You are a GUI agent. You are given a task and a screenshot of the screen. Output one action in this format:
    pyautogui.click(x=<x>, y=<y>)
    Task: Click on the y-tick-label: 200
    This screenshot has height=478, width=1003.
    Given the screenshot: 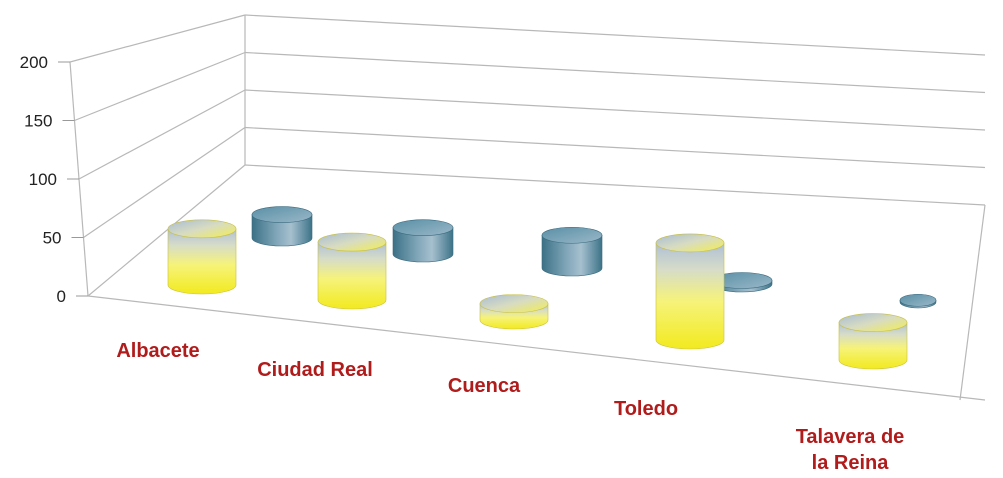 What is the action you would take?
    pyautogui.click(x=34, y=62)
    